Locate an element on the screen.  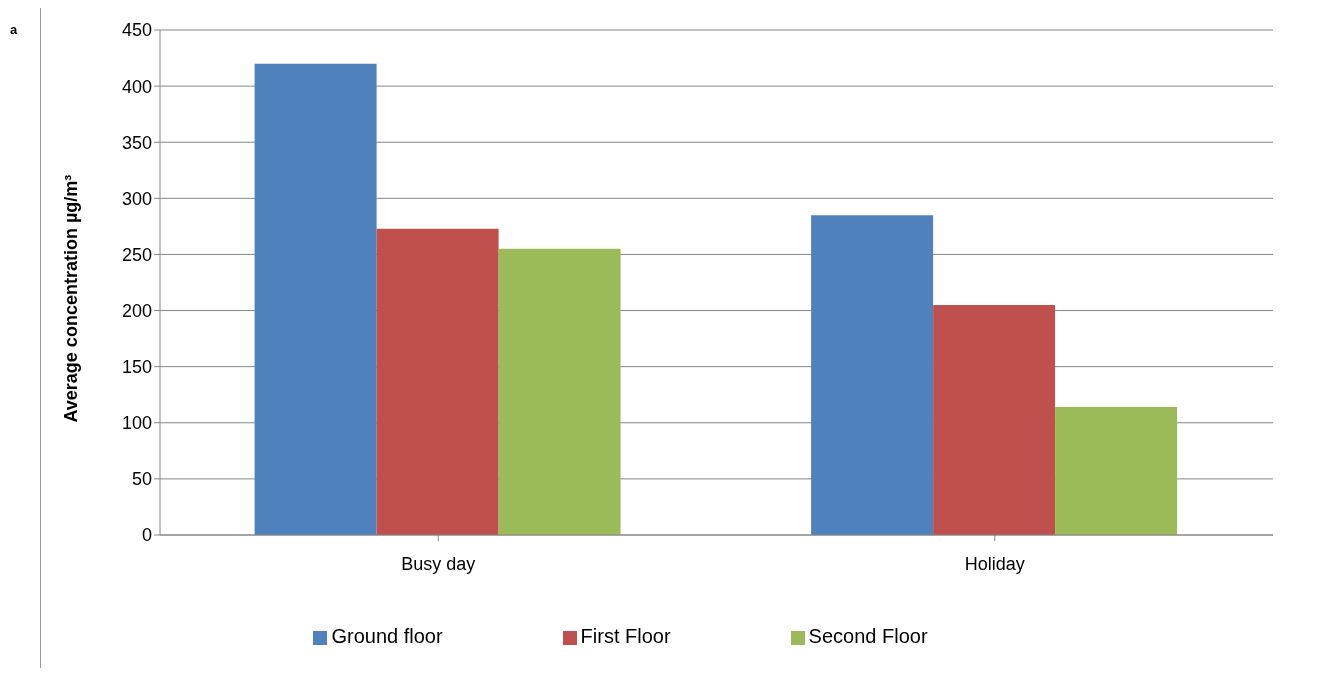
y-tick-label: 50 is located at coordinates (141, 479).